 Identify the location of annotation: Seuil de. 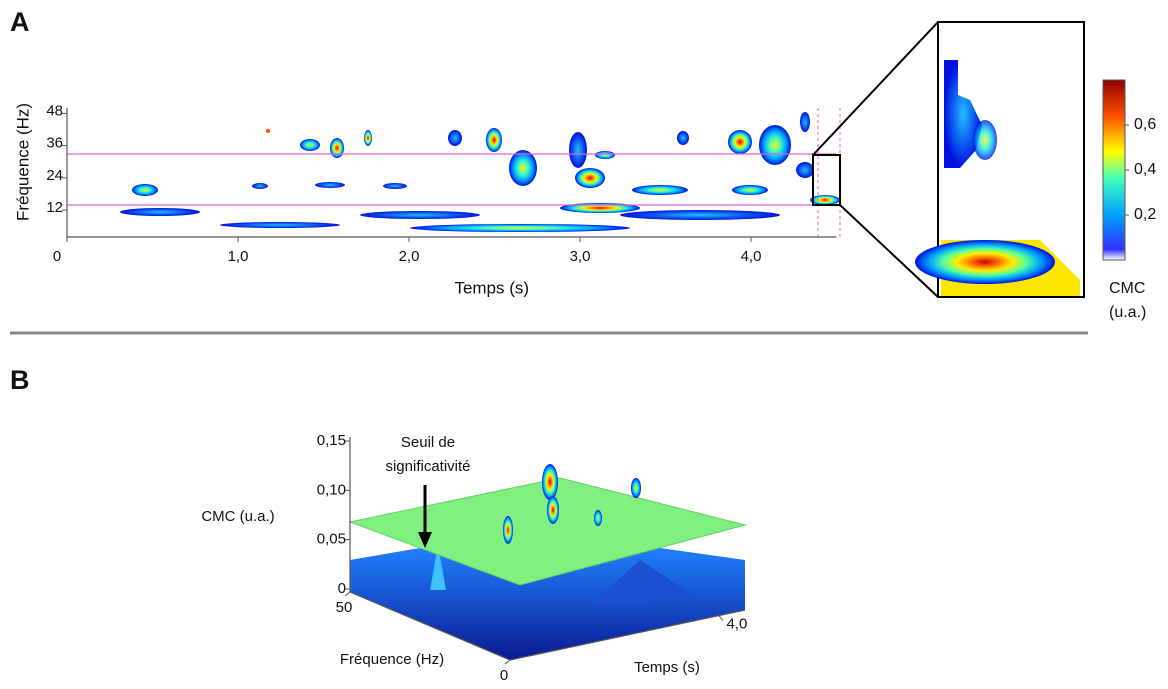
(428, 442).